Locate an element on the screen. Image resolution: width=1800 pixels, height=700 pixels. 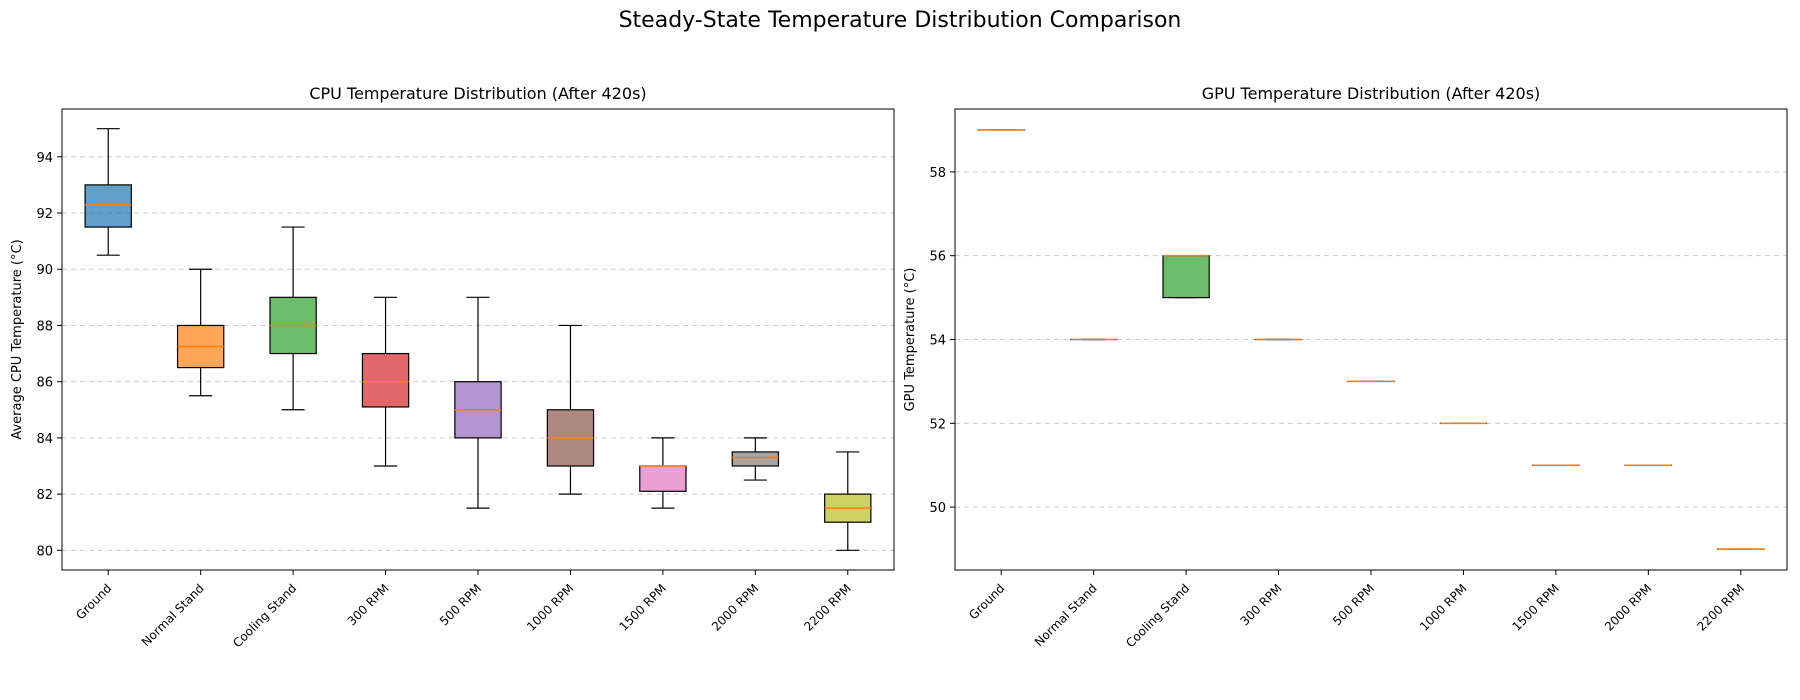
gpu-xtick-label: 1000 RPM is located at coordinates (1443, 607).